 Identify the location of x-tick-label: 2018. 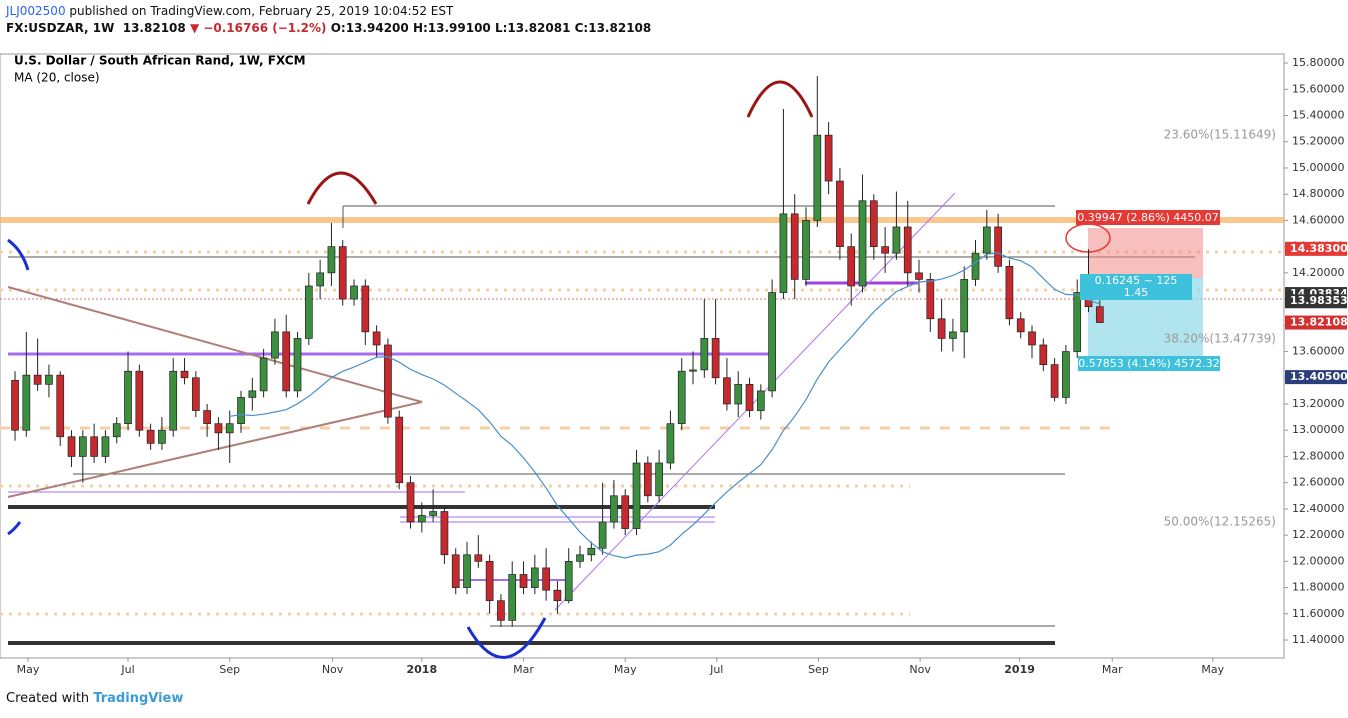
(422, 669).